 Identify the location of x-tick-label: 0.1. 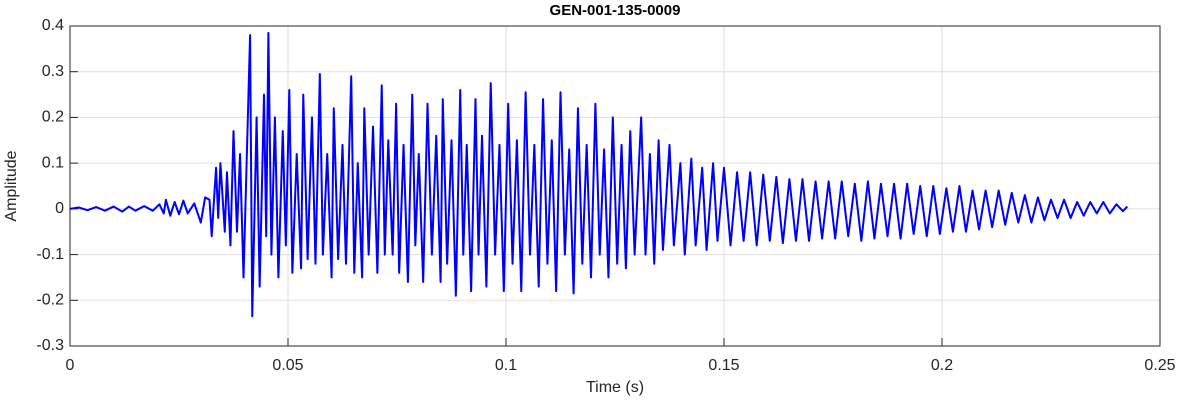
(506, 365).